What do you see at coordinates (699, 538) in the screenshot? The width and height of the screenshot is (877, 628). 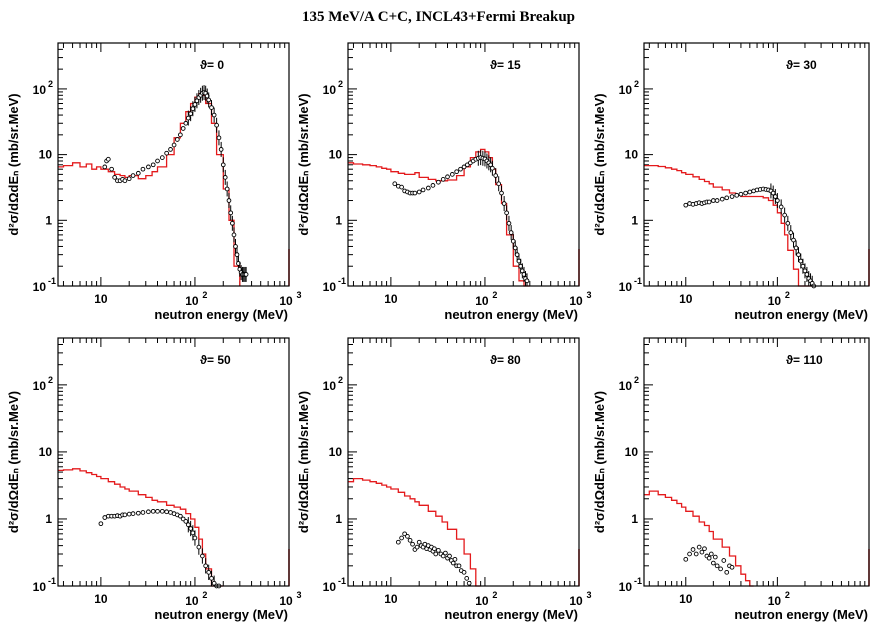 I see `model-histogram` at bounding box center [699, 538].